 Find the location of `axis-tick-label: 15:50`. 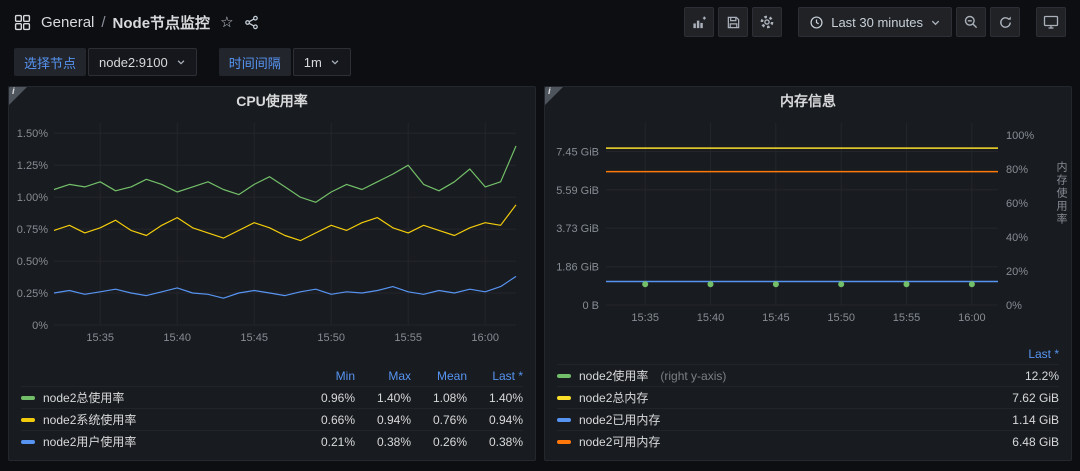

axis-tick-label: 15:50 is located at coordinates (841, 318).